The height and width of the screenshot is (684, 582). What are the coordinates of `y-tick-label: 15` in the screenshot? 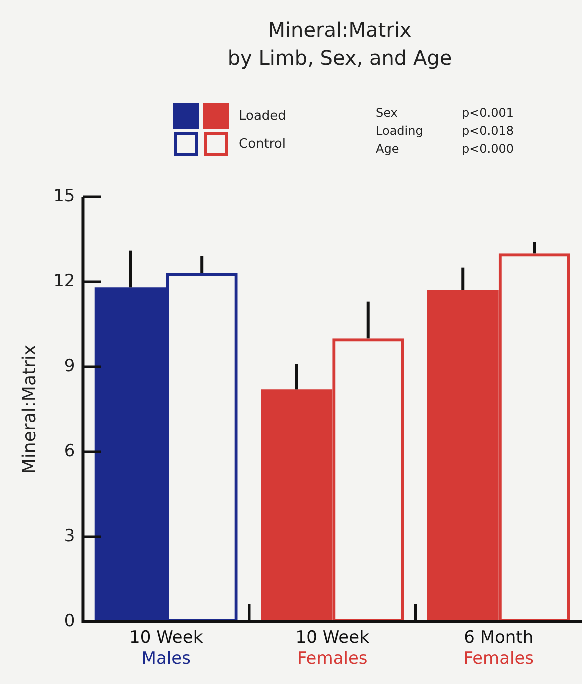 It's located at (65, 196).